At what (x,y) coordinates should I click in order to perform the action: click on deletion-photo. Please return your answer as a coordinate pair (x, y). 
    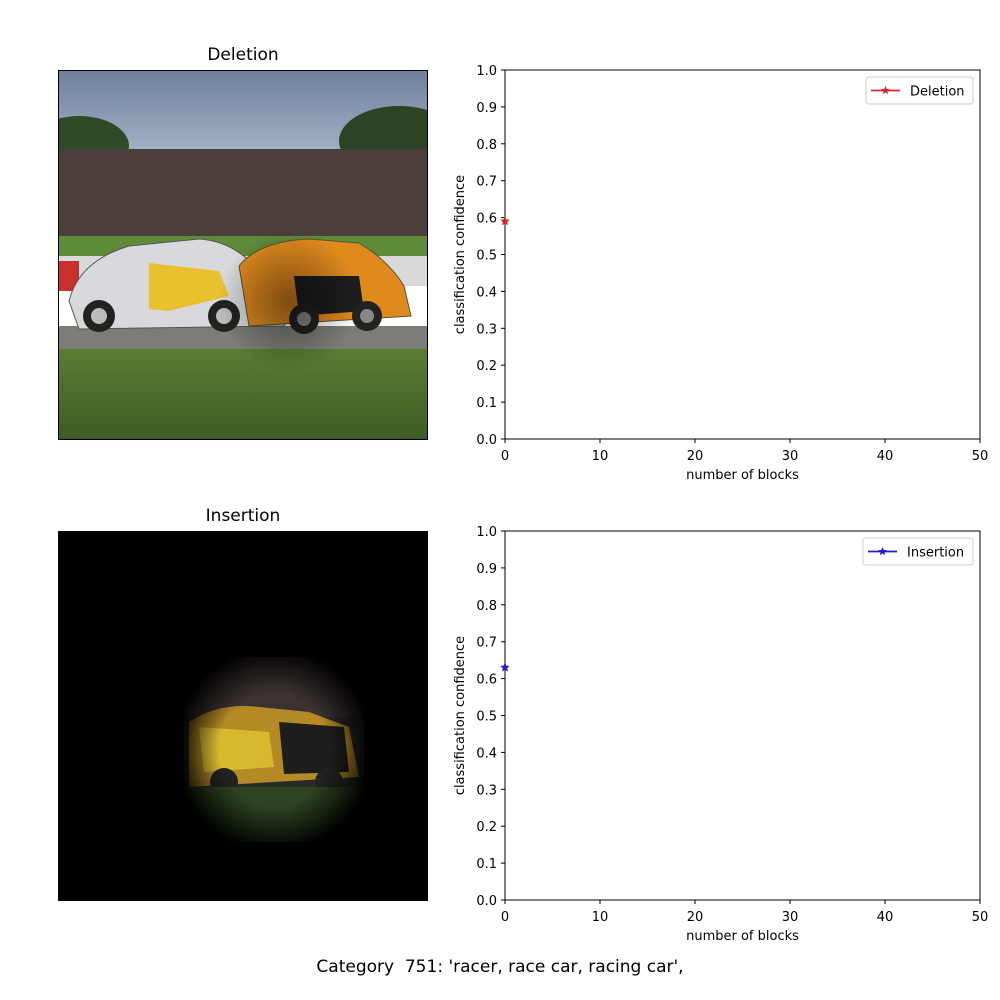
    Looking at the image, I should click on (243, 255).